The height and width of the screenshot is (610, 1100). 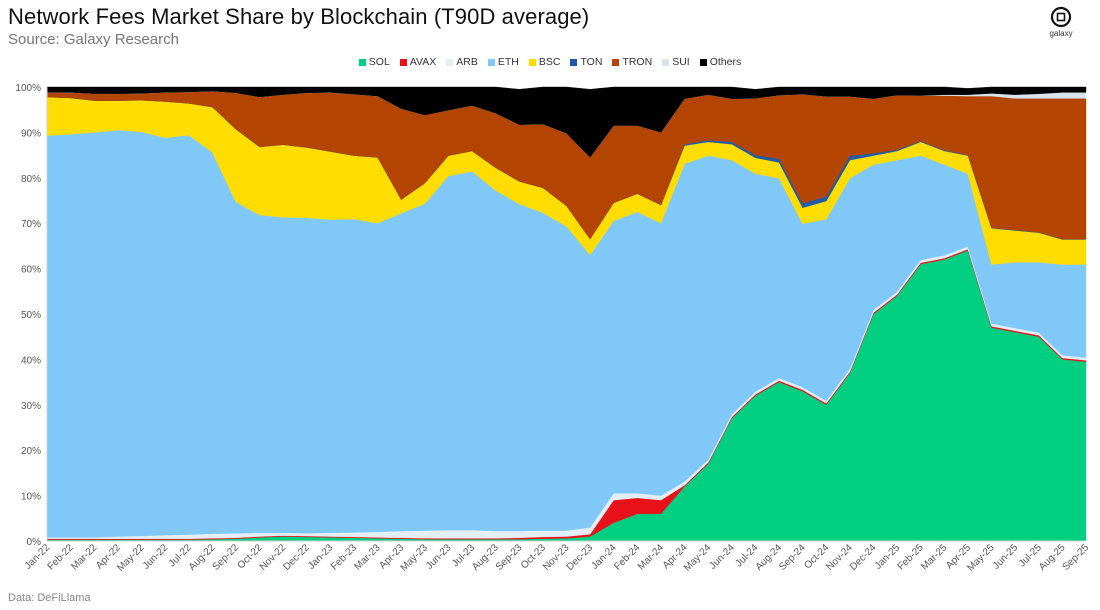 What do you see at coordinates (725, 62) in the screenshot?
I see `legend-label: Others` at bounding box center [725, 62].